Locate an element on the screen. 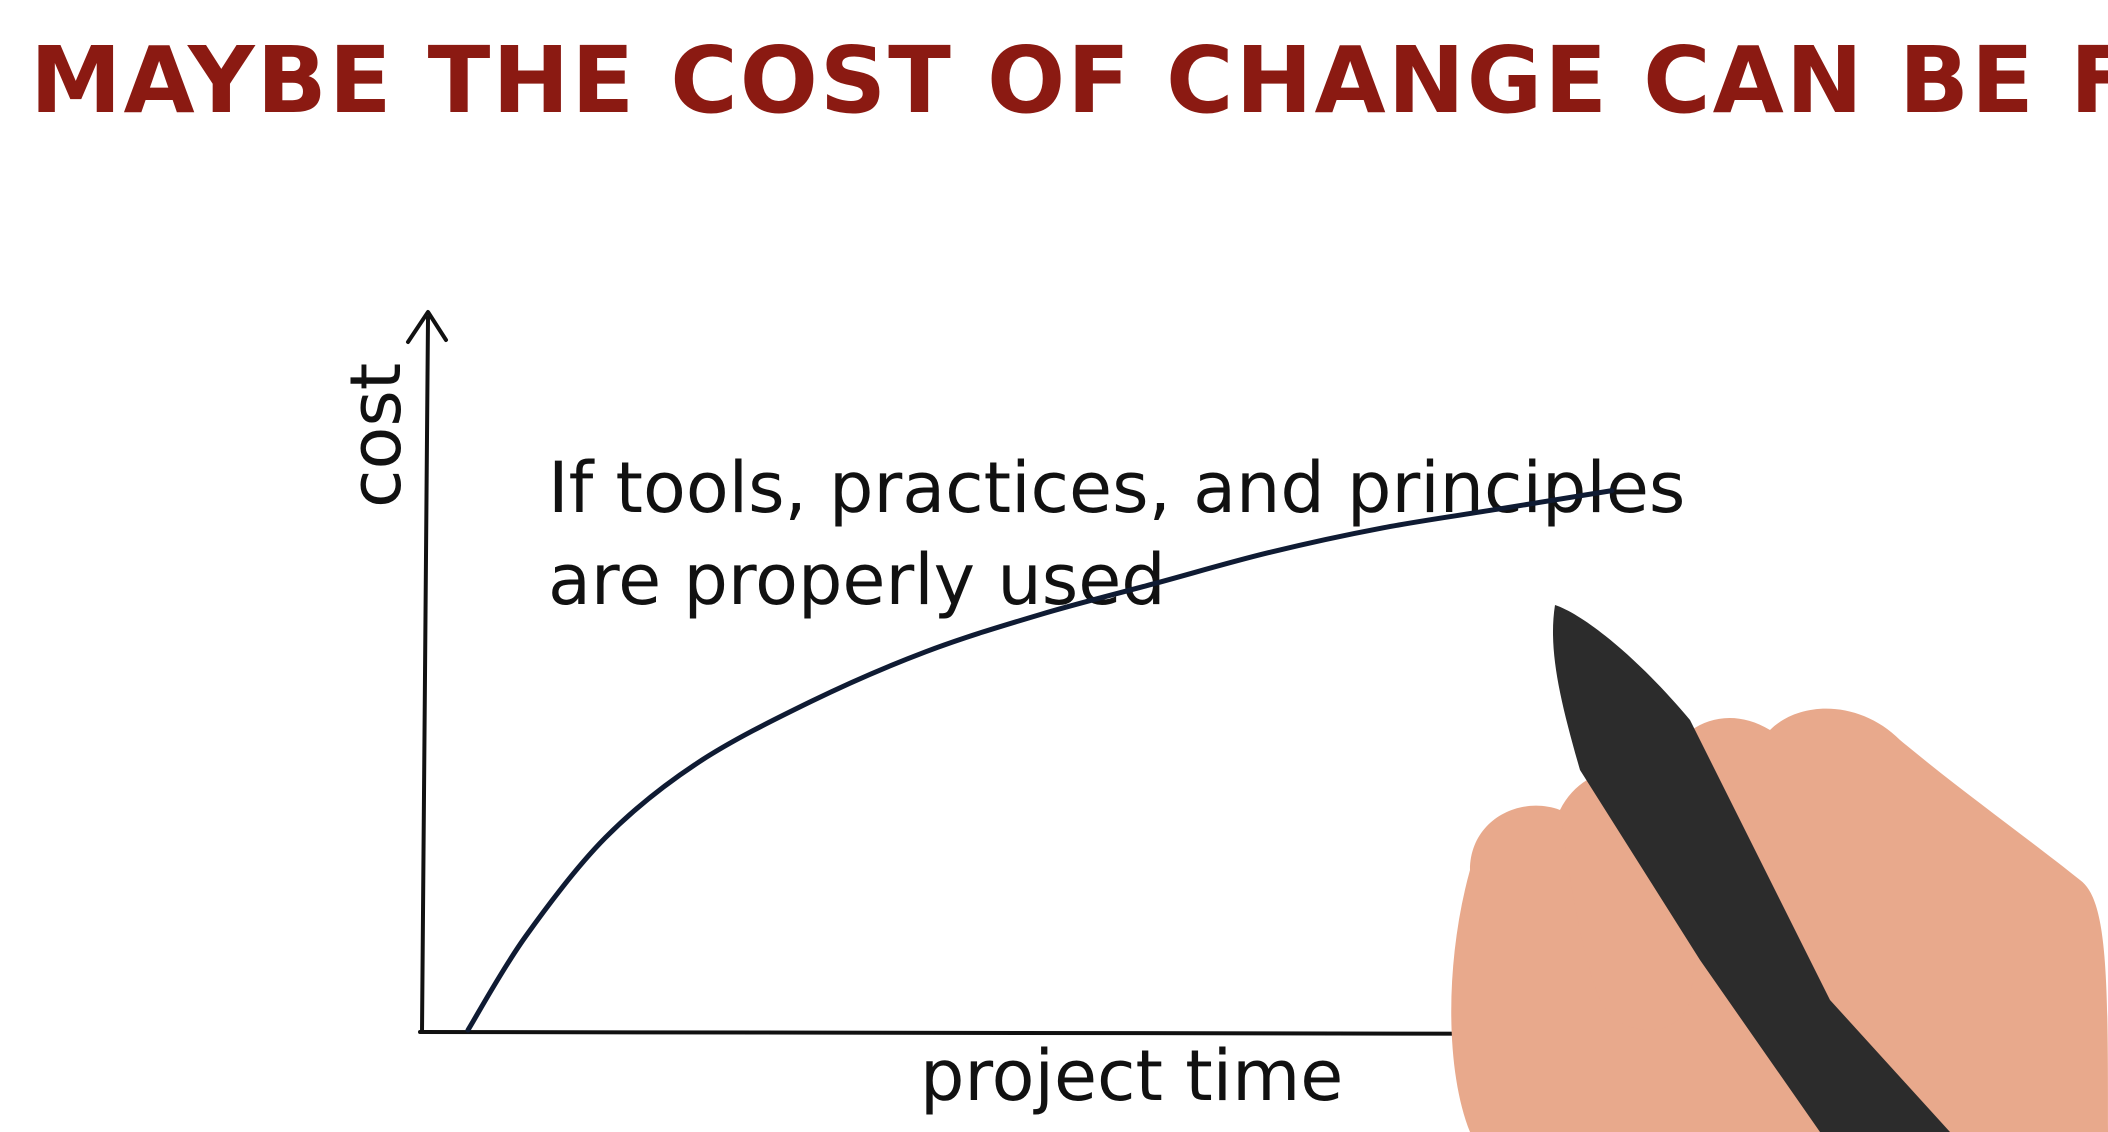 The width and height of the screenshot is (2108, 1132). hand-with-marker-illustration is located at coordinates (1779, 868).